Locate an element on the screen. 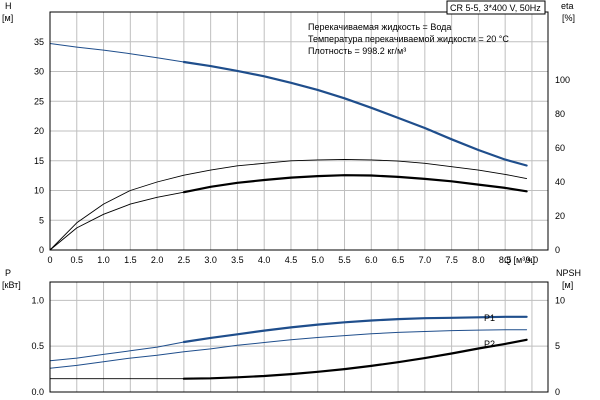 The width and height of the screenshot is (600, 400). bottom-right-tick-label: 5 is located at coordinates (557, 346).